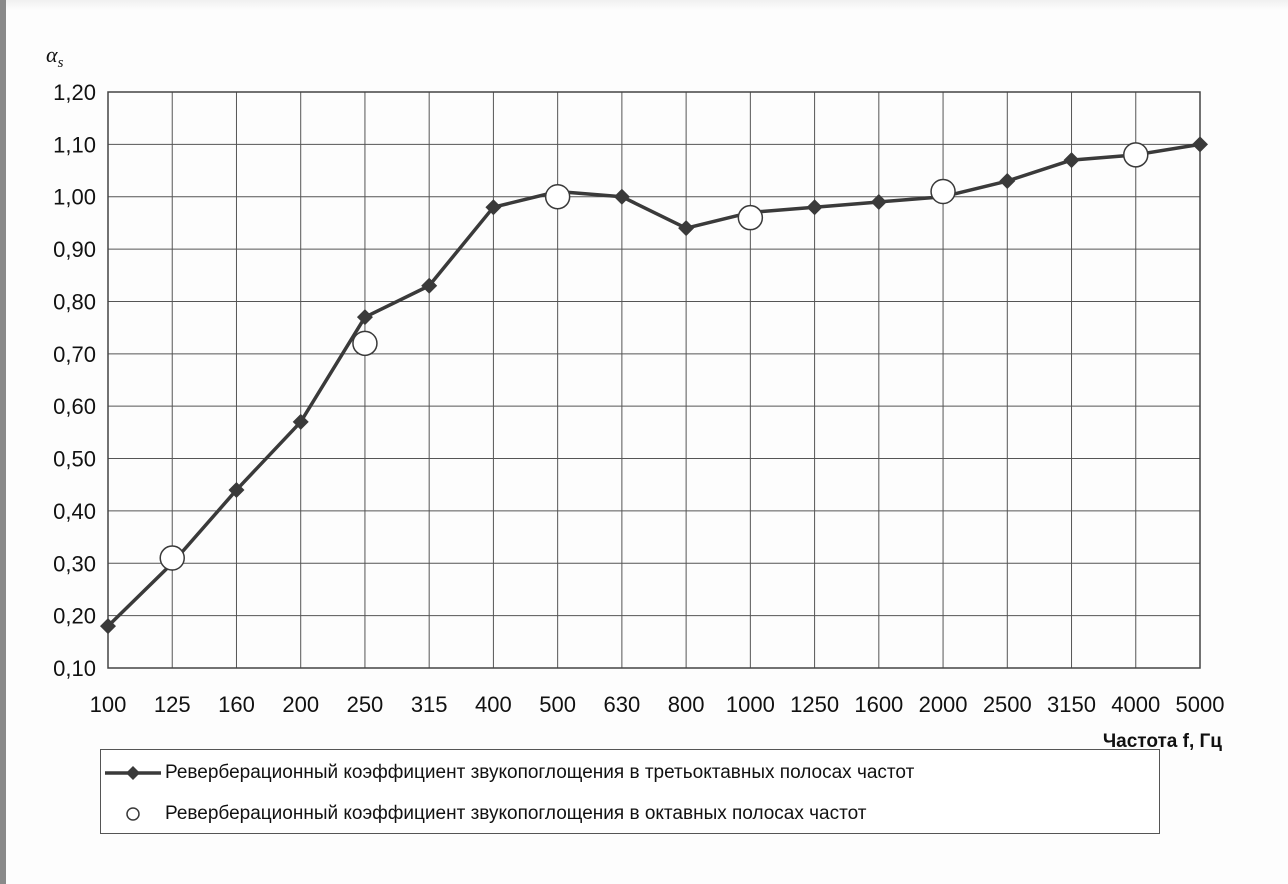 Image resolution: width=1288 pixels, height=884 pixels. Describe the element at coordinates (1071, 704) in the screenshot. I see `x-tick-label: 3150` at that location.